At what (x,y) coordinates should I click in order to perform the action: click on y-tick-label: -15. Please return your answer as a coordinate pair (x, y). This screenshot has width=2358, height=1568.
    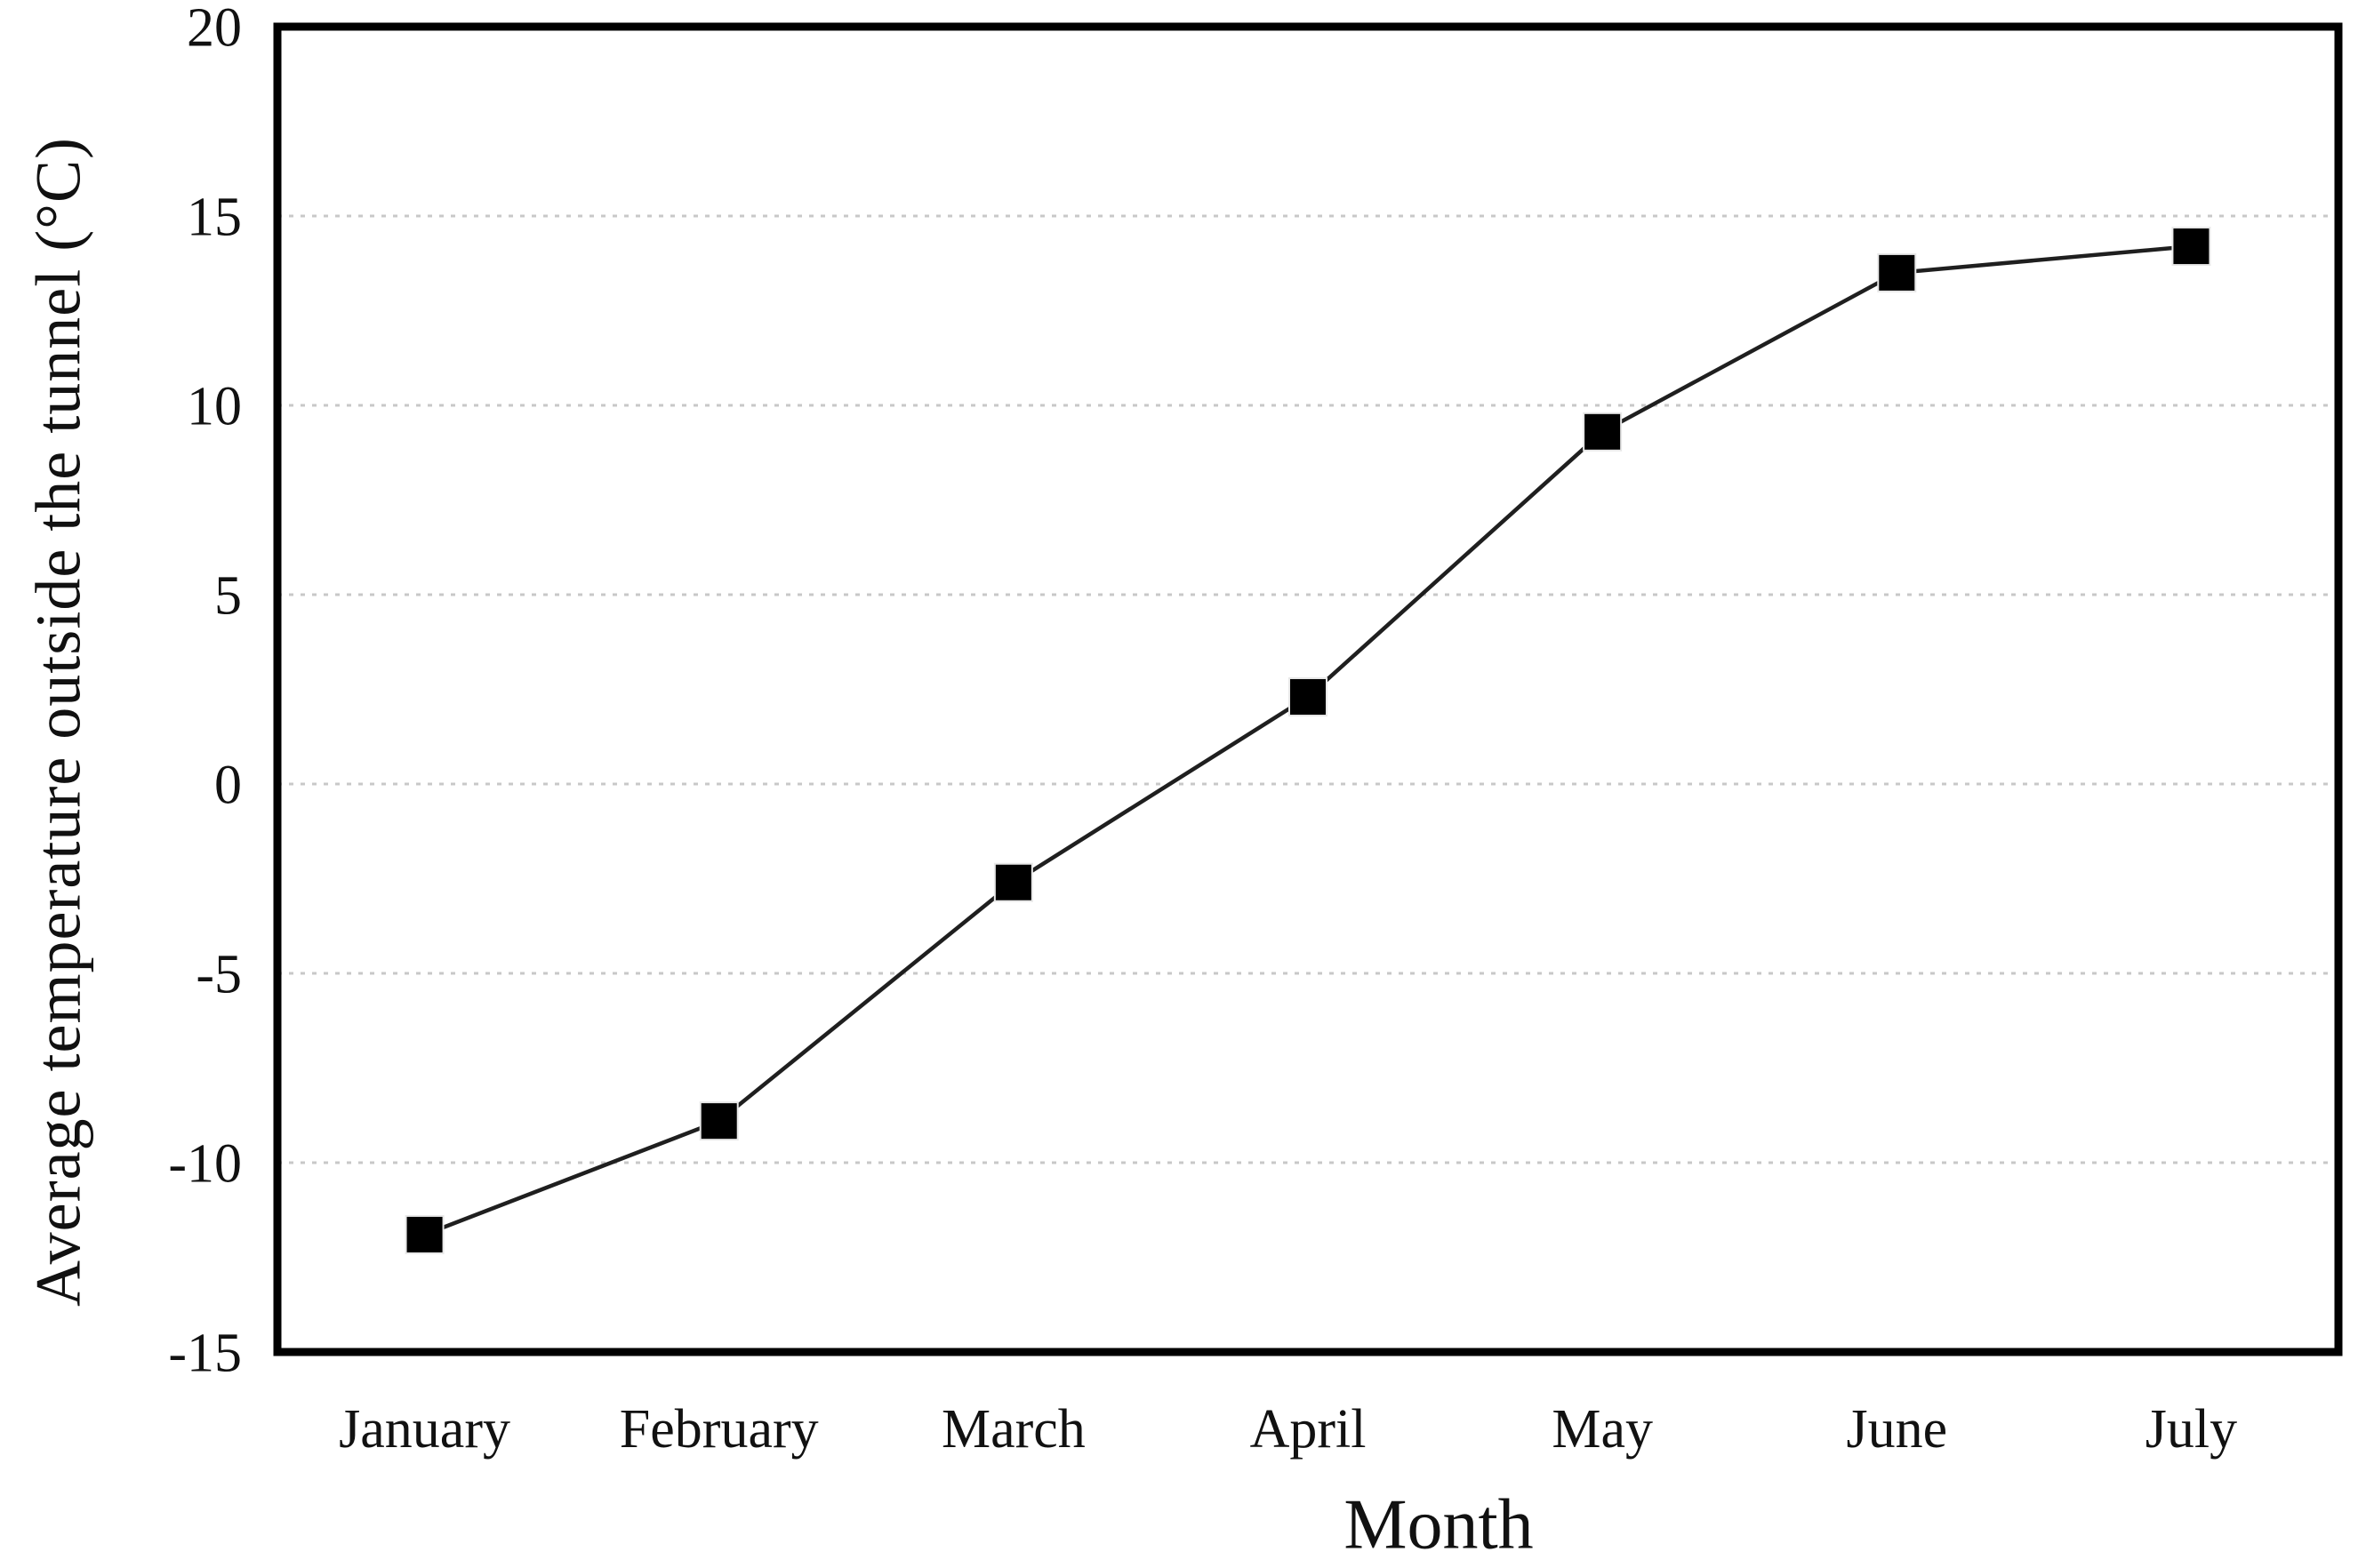
    Looking at the image, I should click on (205, 1354).